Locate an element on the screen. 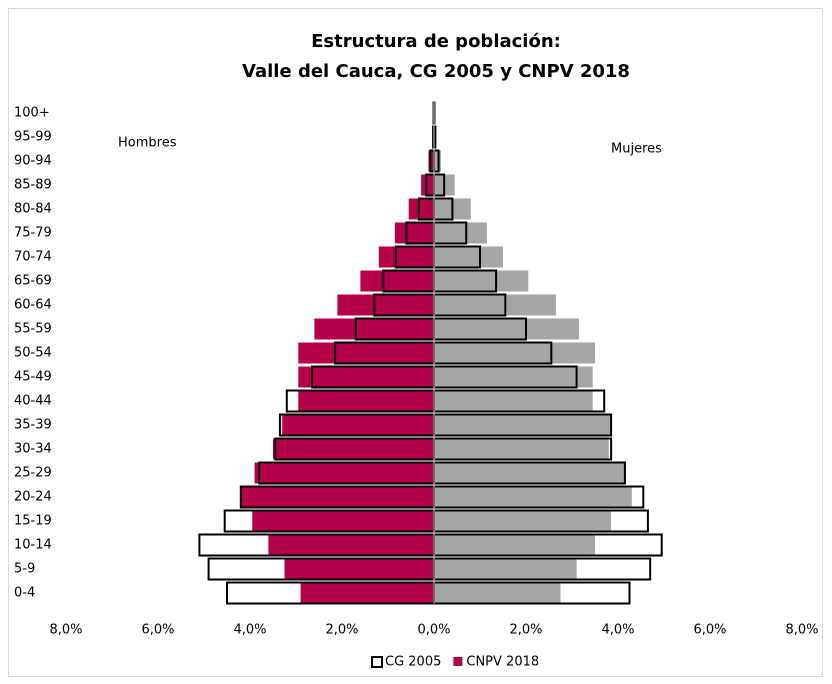 This screenshot has width=832, height=684. chart-title: Estructura de población: is located at coordinates (436, 41).